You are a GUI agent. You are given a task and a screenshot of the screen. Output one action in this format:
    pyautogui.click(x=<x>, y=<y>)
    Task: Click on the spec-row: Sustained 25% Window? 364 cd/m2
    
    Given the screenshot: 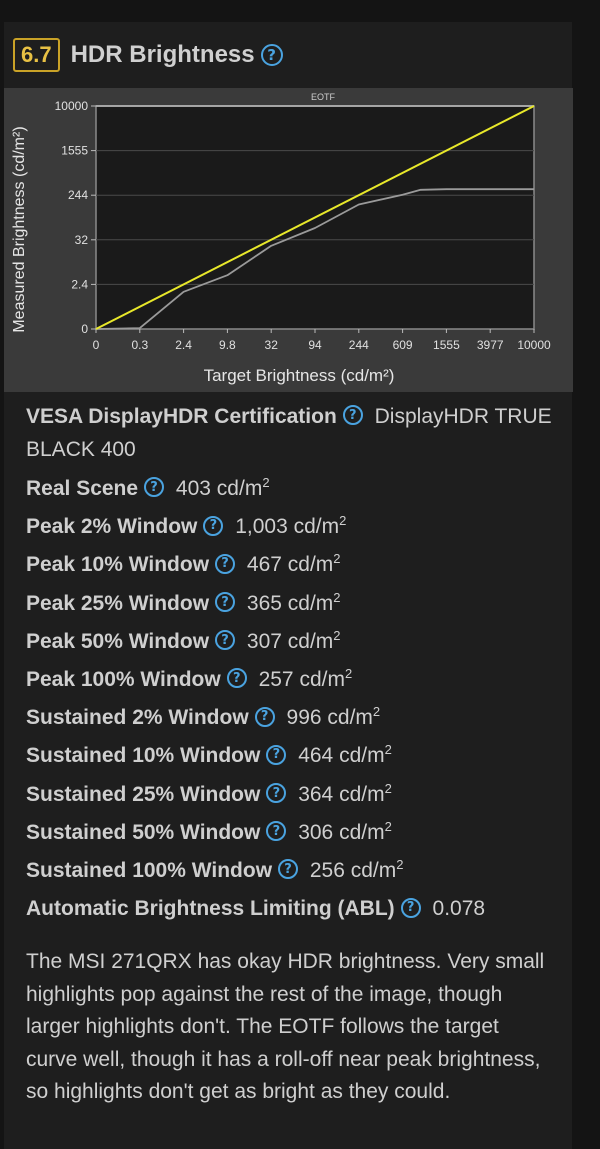 What is the action you would take?
    pyautogui.click(x=296, y=795)
    